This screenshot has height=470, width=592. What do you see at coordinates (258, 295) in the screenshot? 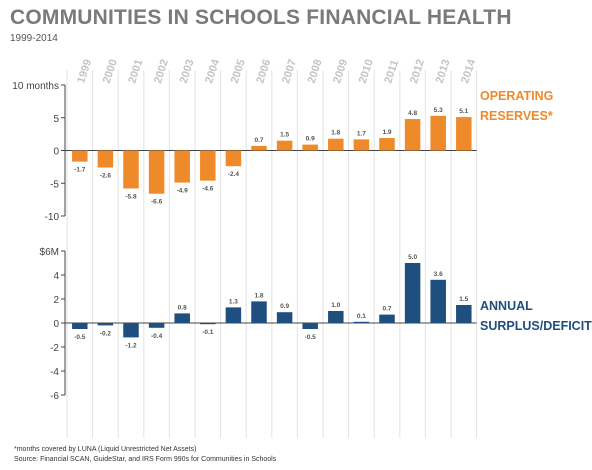
I see `surplus-value-label: 1.8` at bounding box center [258, 295].